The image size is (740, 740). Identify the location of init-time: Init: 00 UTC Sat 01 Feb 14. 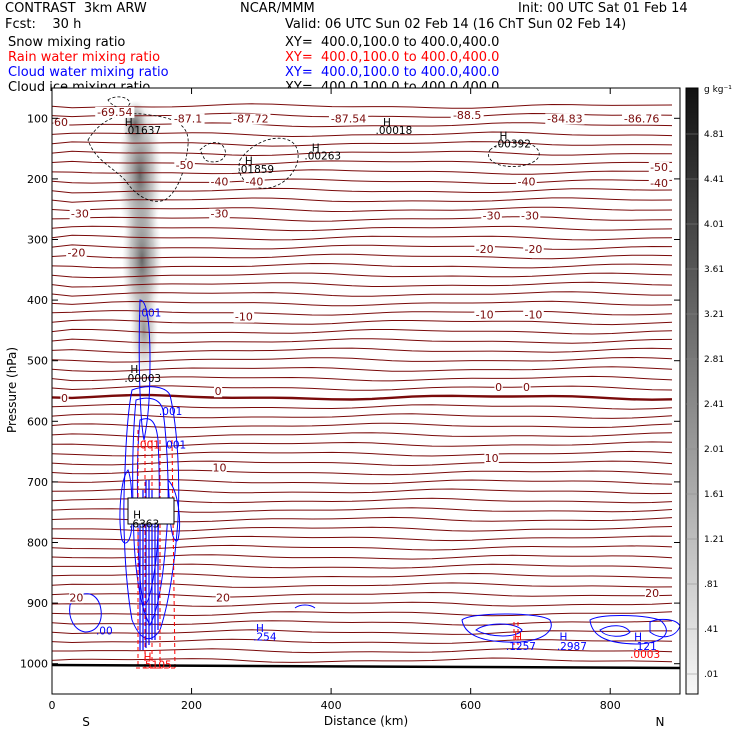
(603, 8).